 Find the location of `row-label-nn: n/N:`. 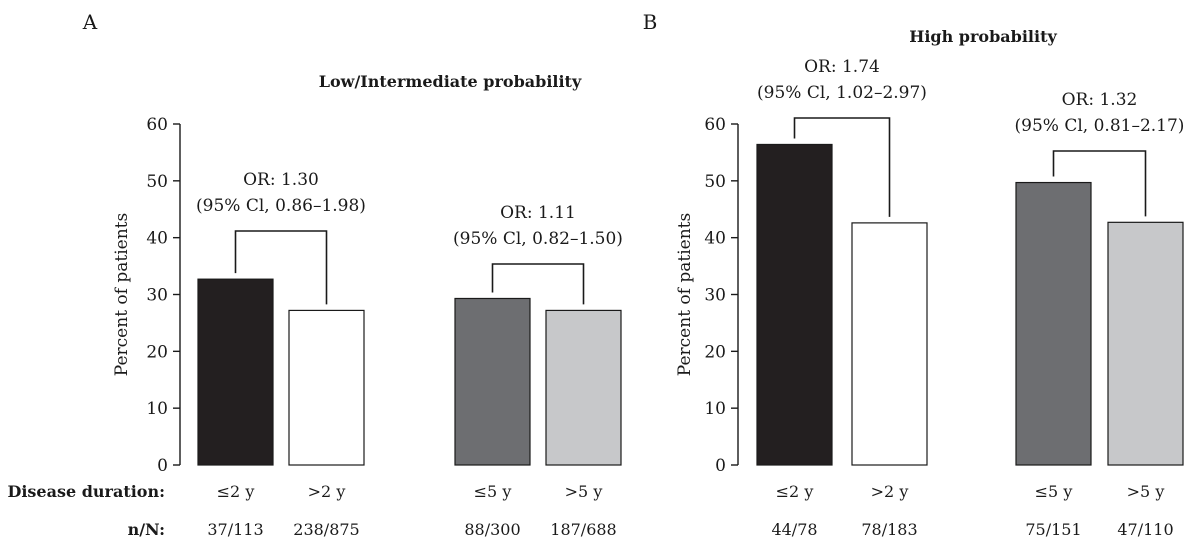

row-label-nn: n/N: is located at coordinates (146, 529).